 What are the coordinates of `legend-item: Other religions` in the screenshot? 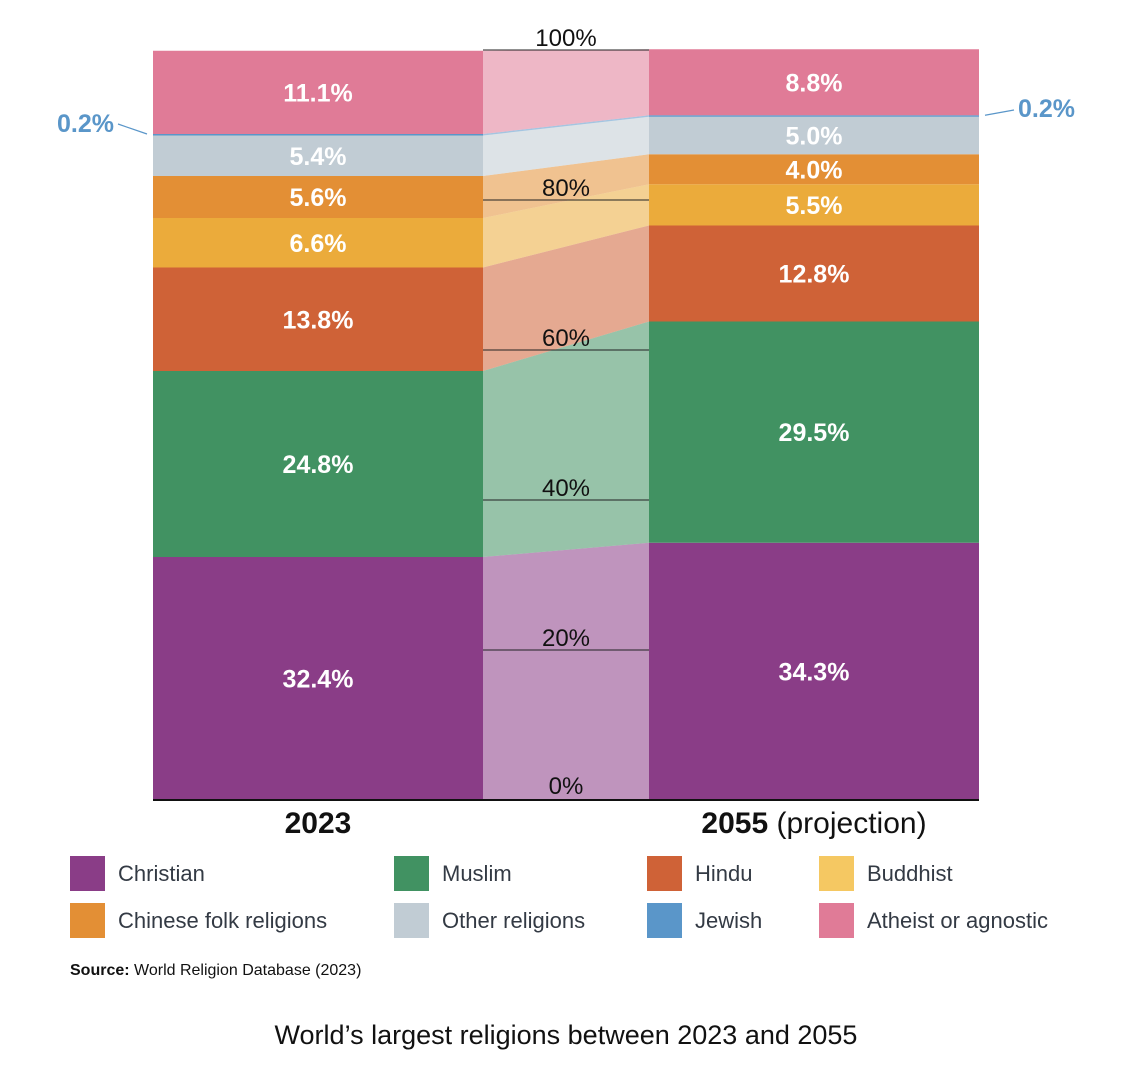 It's located at (489, 920).